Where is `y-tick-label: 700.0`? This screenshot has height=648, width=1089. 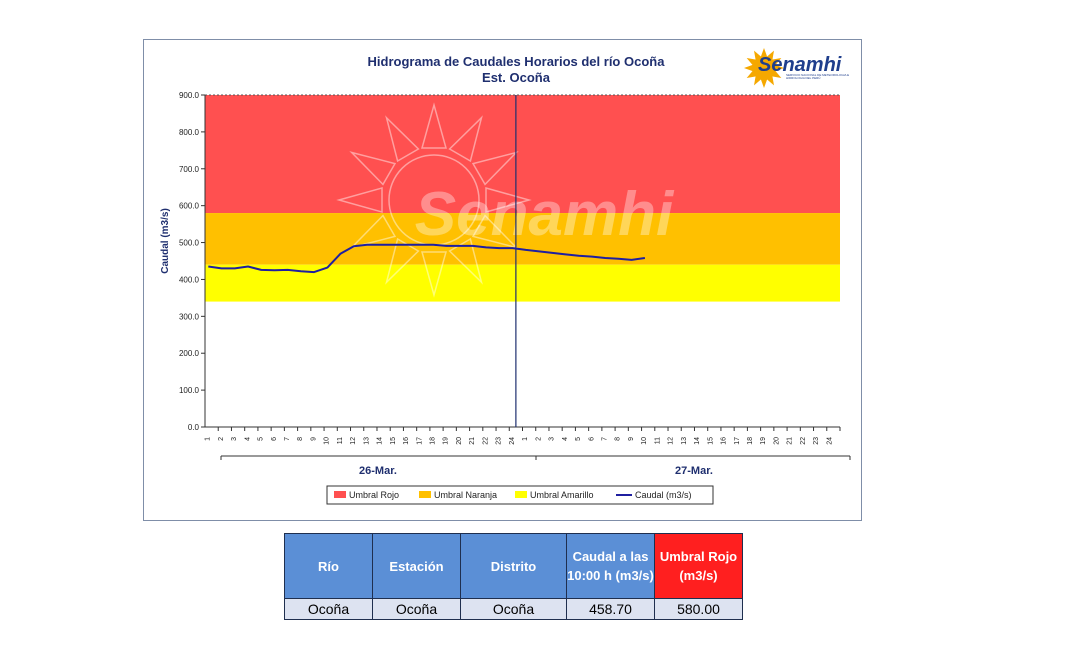
y-tick-label: 700.0 is located at coordinates (189, 169).